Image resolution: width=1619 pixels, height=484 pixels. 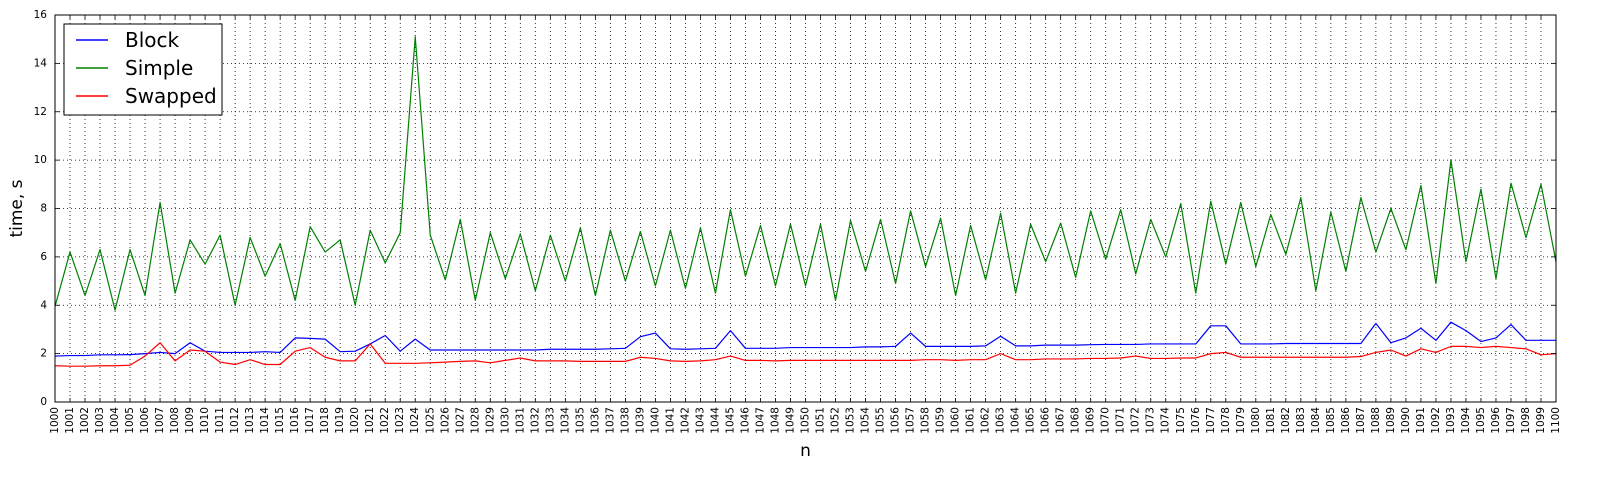 What do you see at coordinates (430, 420) in the screenshot?
I see `x-tick-label: 1025` at bounding box center [430, 420].